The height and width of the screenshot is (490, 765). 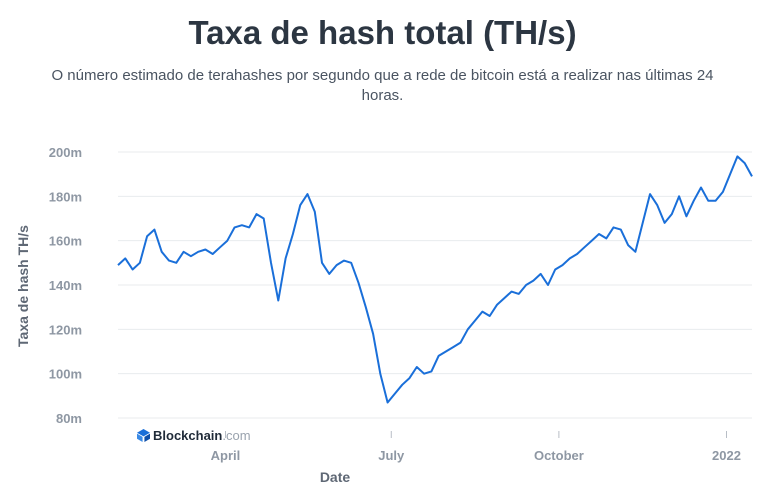 I want to click on y-axis-ticks: 200m 180m 160m 140m 120m 100m 80m, so click(x=65, y=285).